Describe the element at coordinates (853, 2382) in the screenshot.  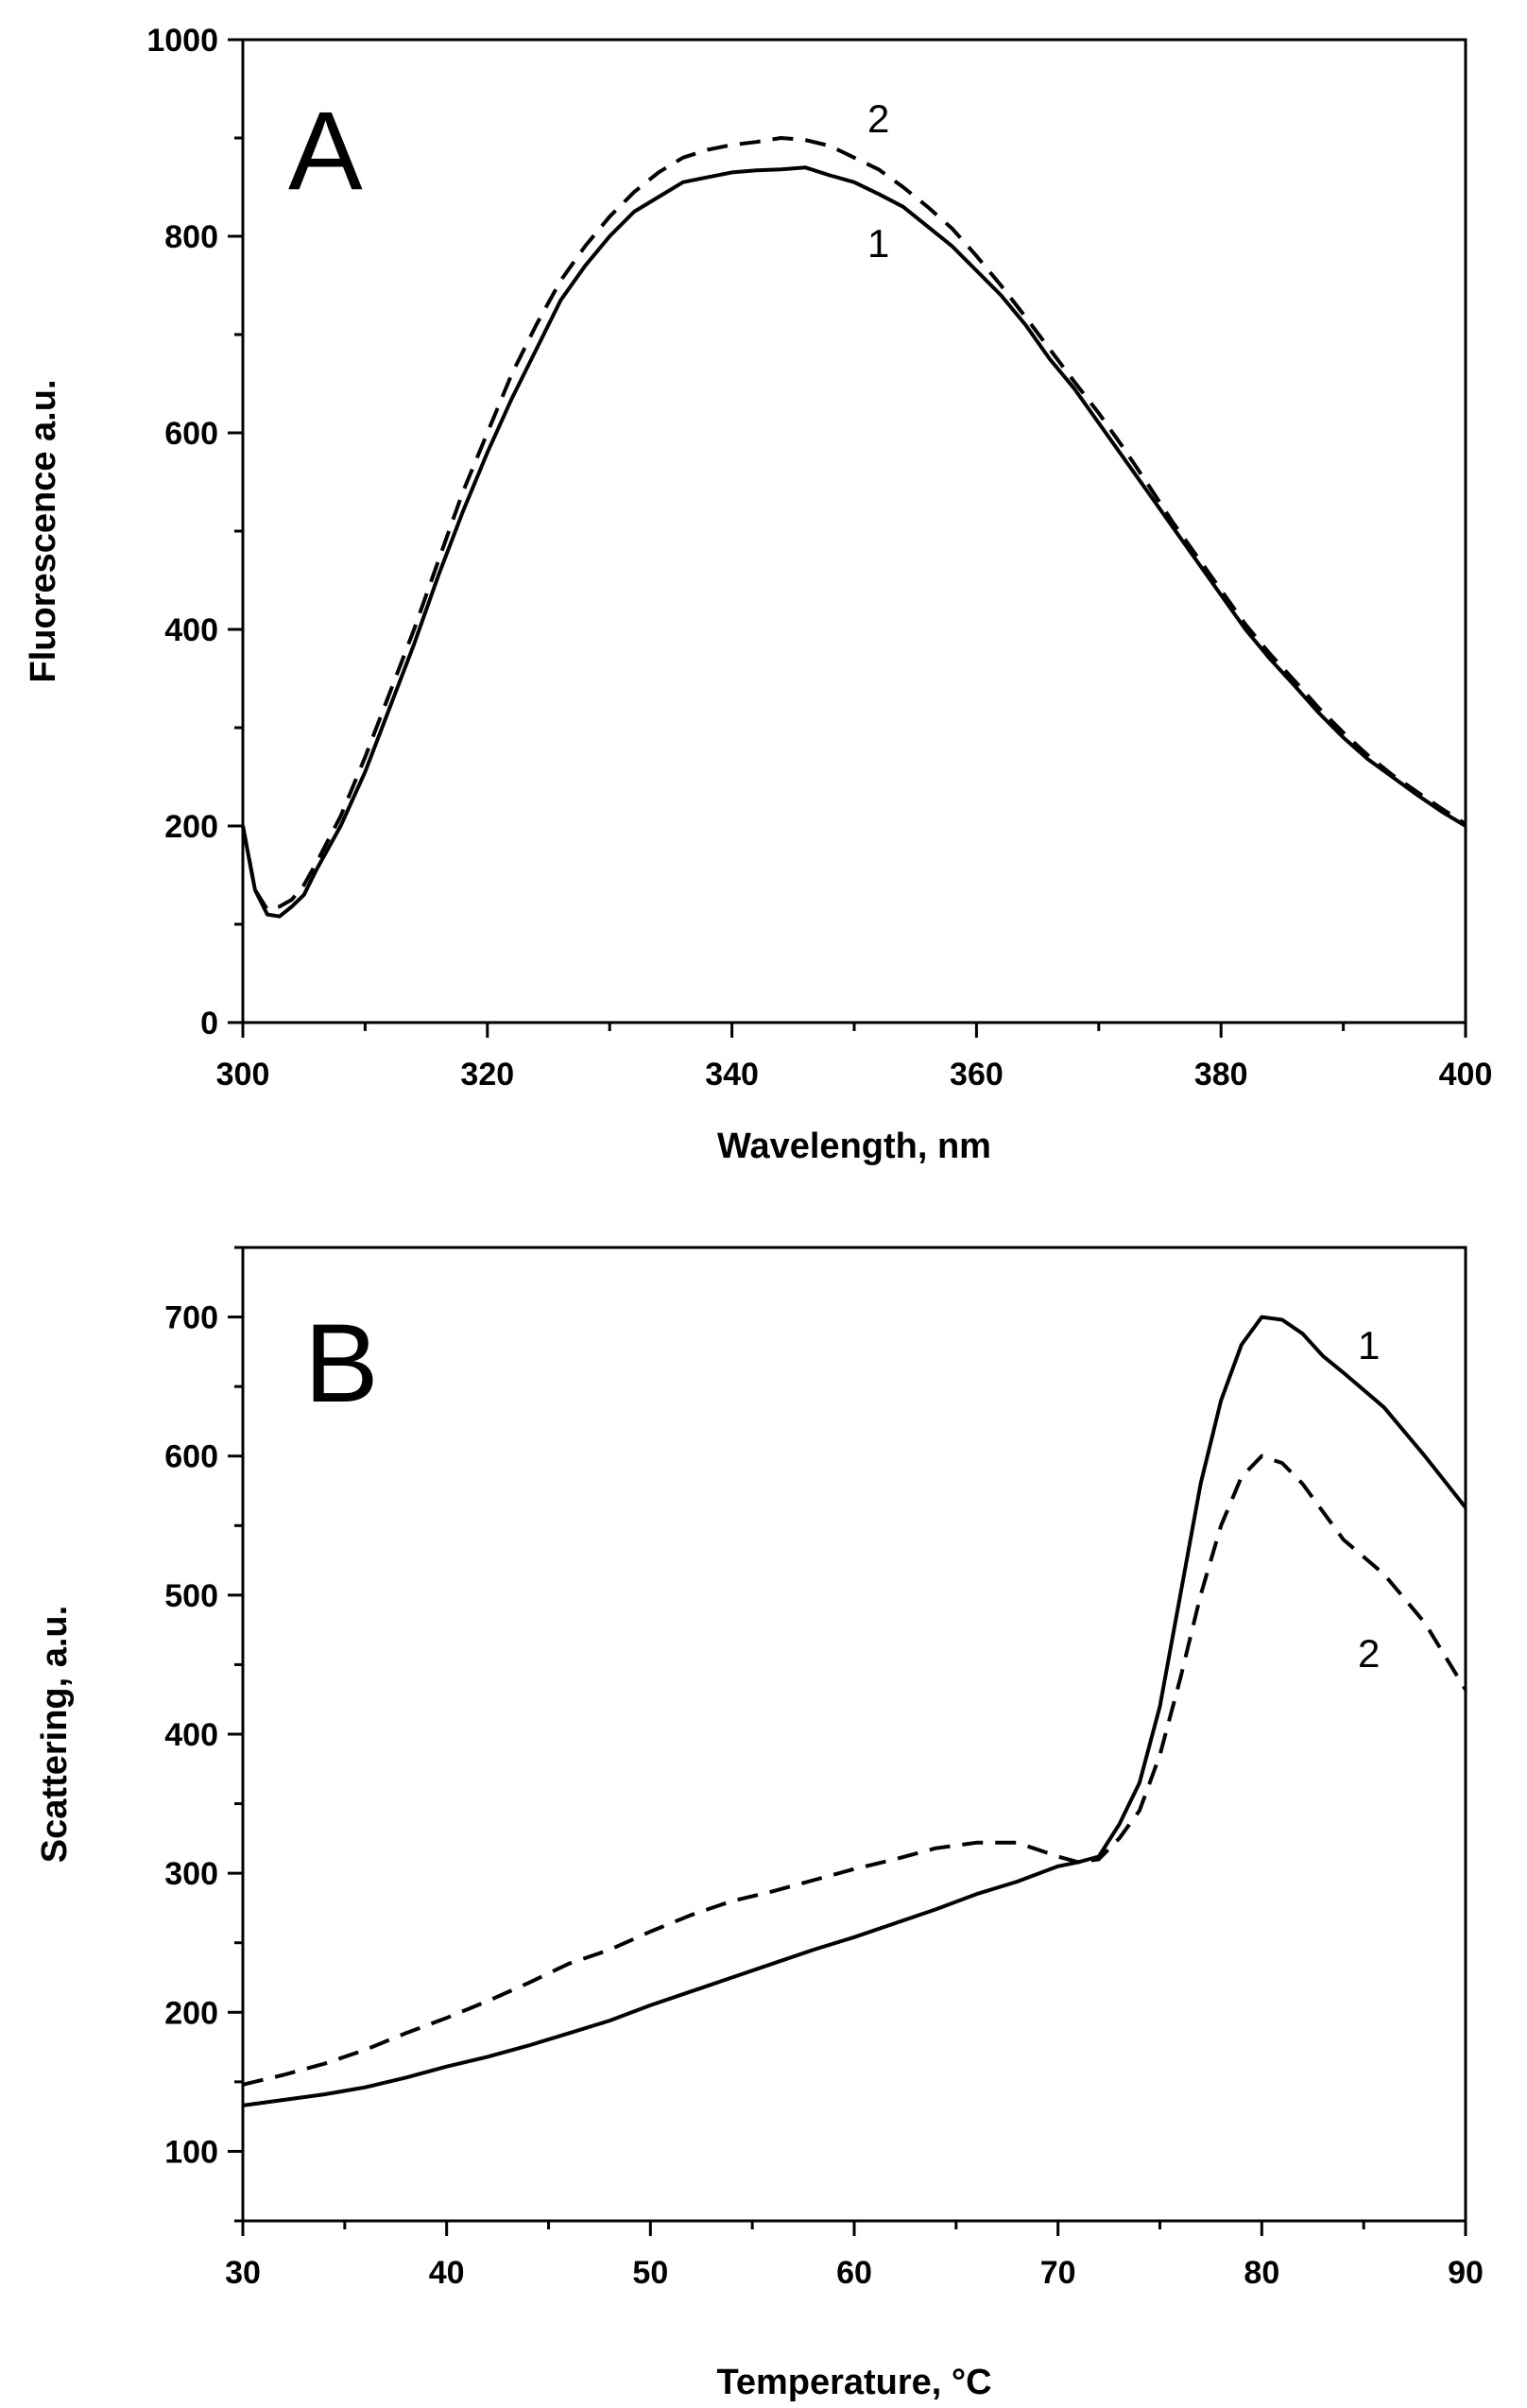
I see `panel-b-x-axis-title: Temperature, °C` at that location.